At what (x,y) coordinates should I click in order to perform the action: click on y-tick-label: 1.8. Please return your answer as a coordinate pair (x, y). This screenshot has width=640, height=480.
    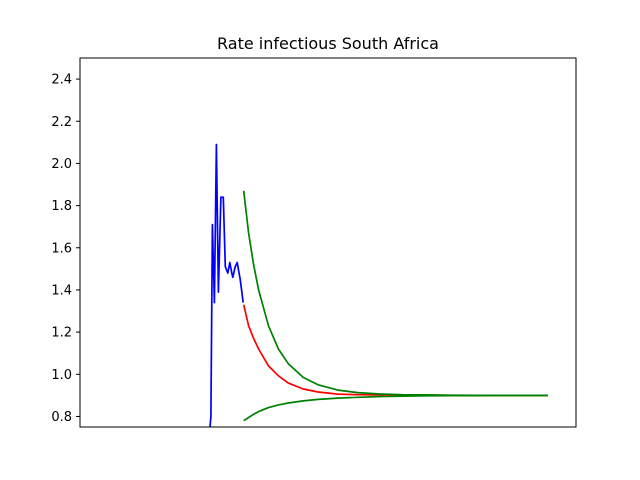
    Looking at the image, I should click on (61, 206).